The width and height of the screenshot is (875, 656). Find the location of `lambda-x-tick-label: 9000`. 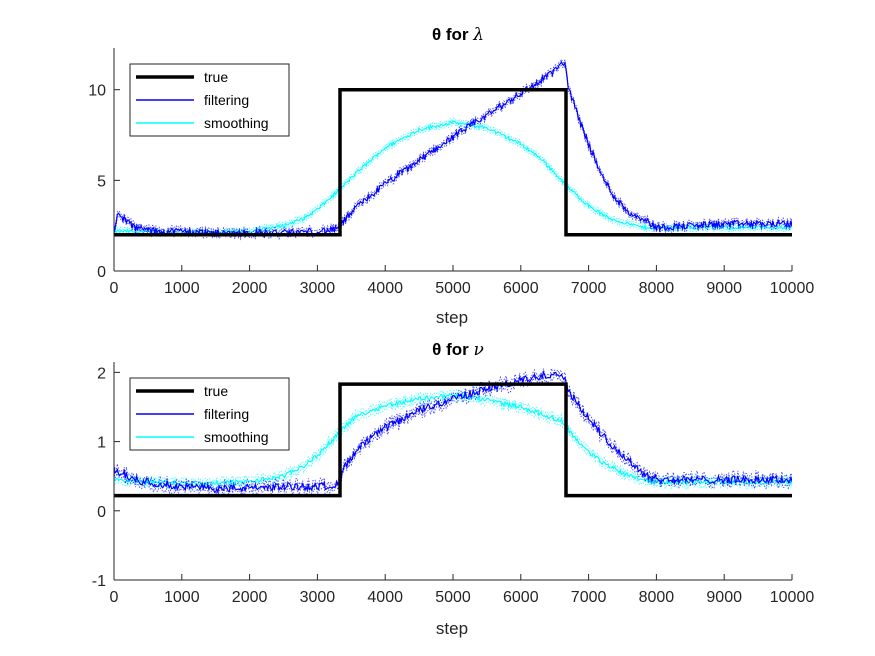

lambda-x-tick-label: 9000 is located at coordinates (724, 288).